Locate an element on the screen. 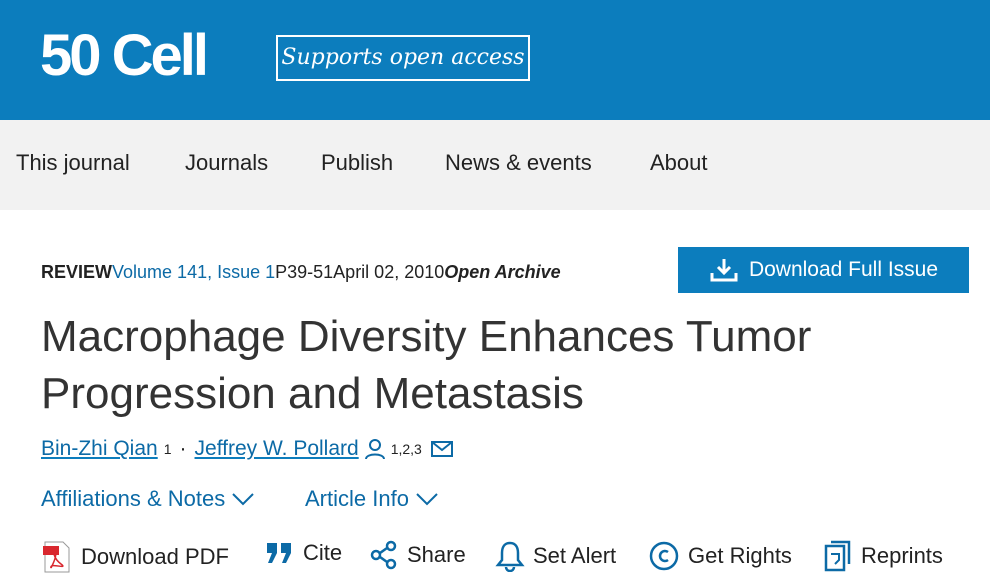 The image size is (990, 585). action-label: Share is located at coordinates (436, 554).